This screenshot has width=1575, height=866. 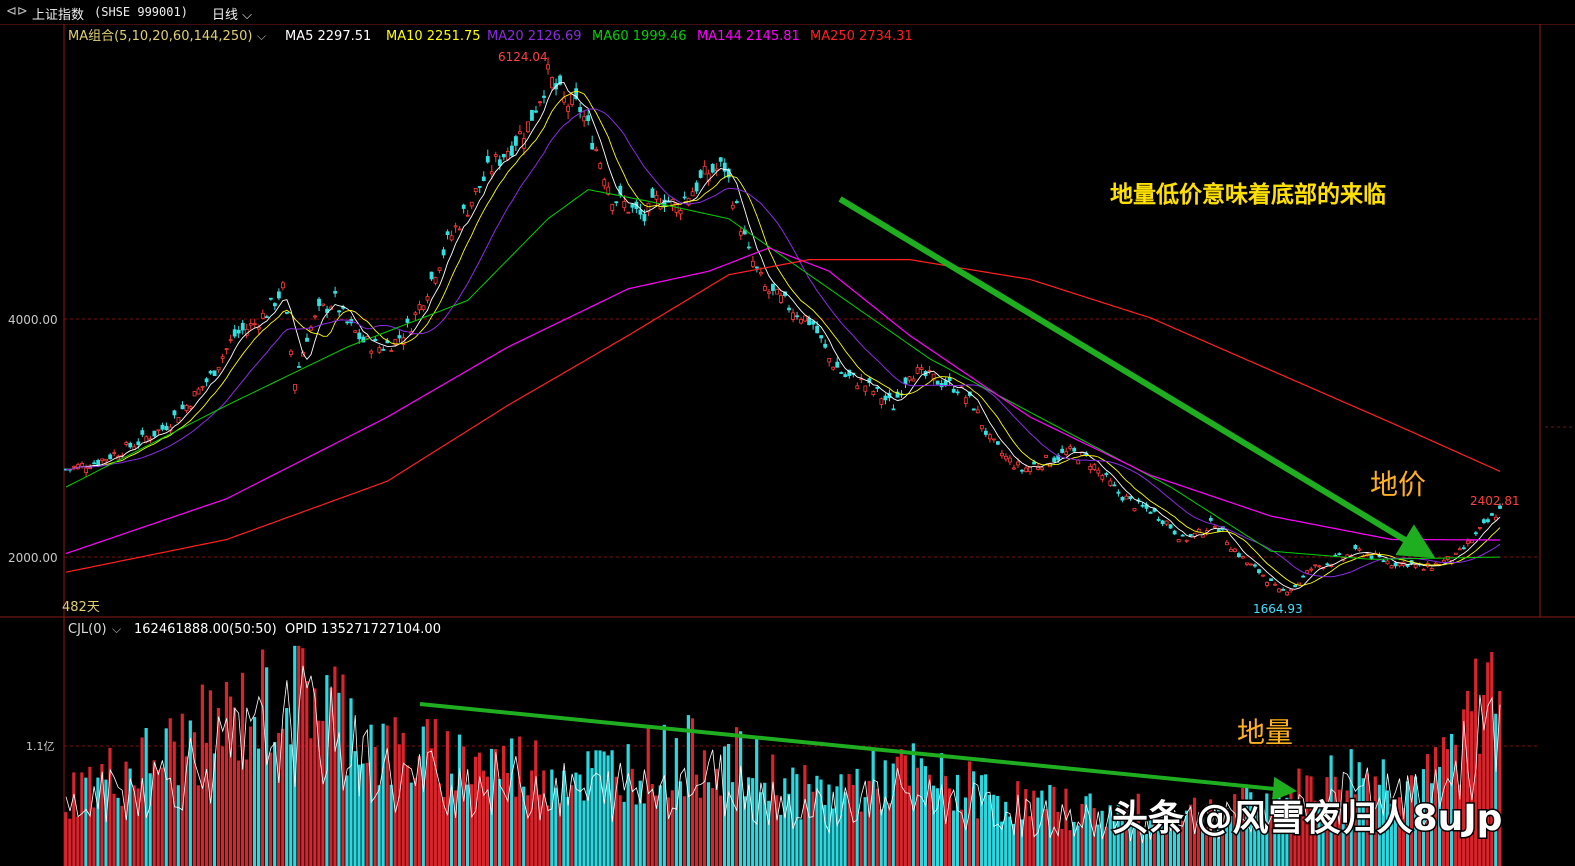 What do you see at coordinates (433, 36) in the screenshot?
I see `ma-legend-item: MA10 2251.75` at bounding box center [433, 36].